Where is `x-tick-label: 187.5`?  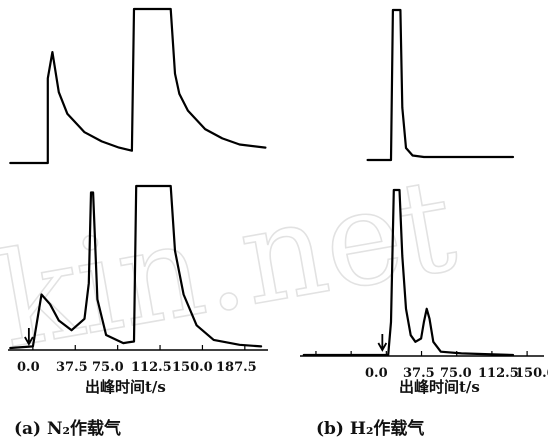
x-tick-label: 187.5 is located at coordinates (236, 367).